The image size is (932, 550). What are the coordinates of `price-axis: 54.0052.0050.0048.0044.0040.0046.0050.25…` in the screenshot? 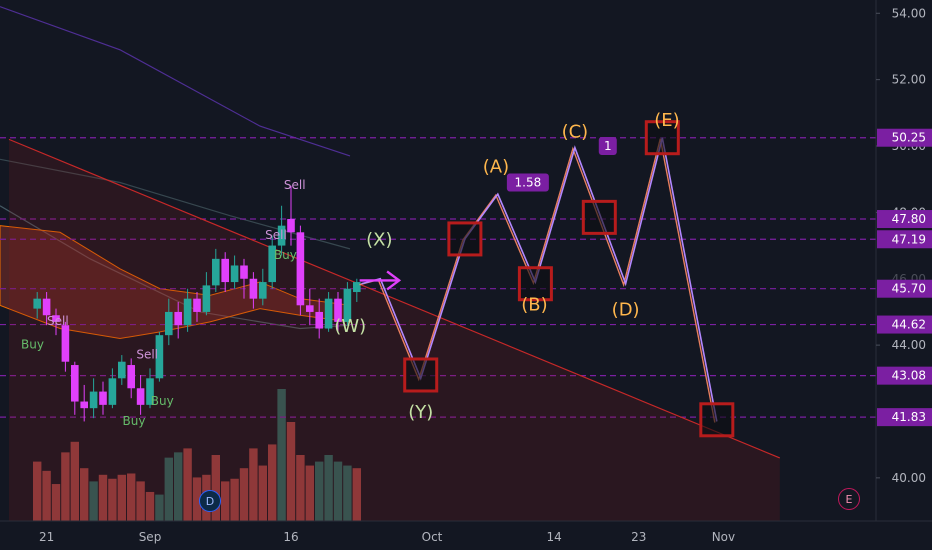 It's located at (903, 275).